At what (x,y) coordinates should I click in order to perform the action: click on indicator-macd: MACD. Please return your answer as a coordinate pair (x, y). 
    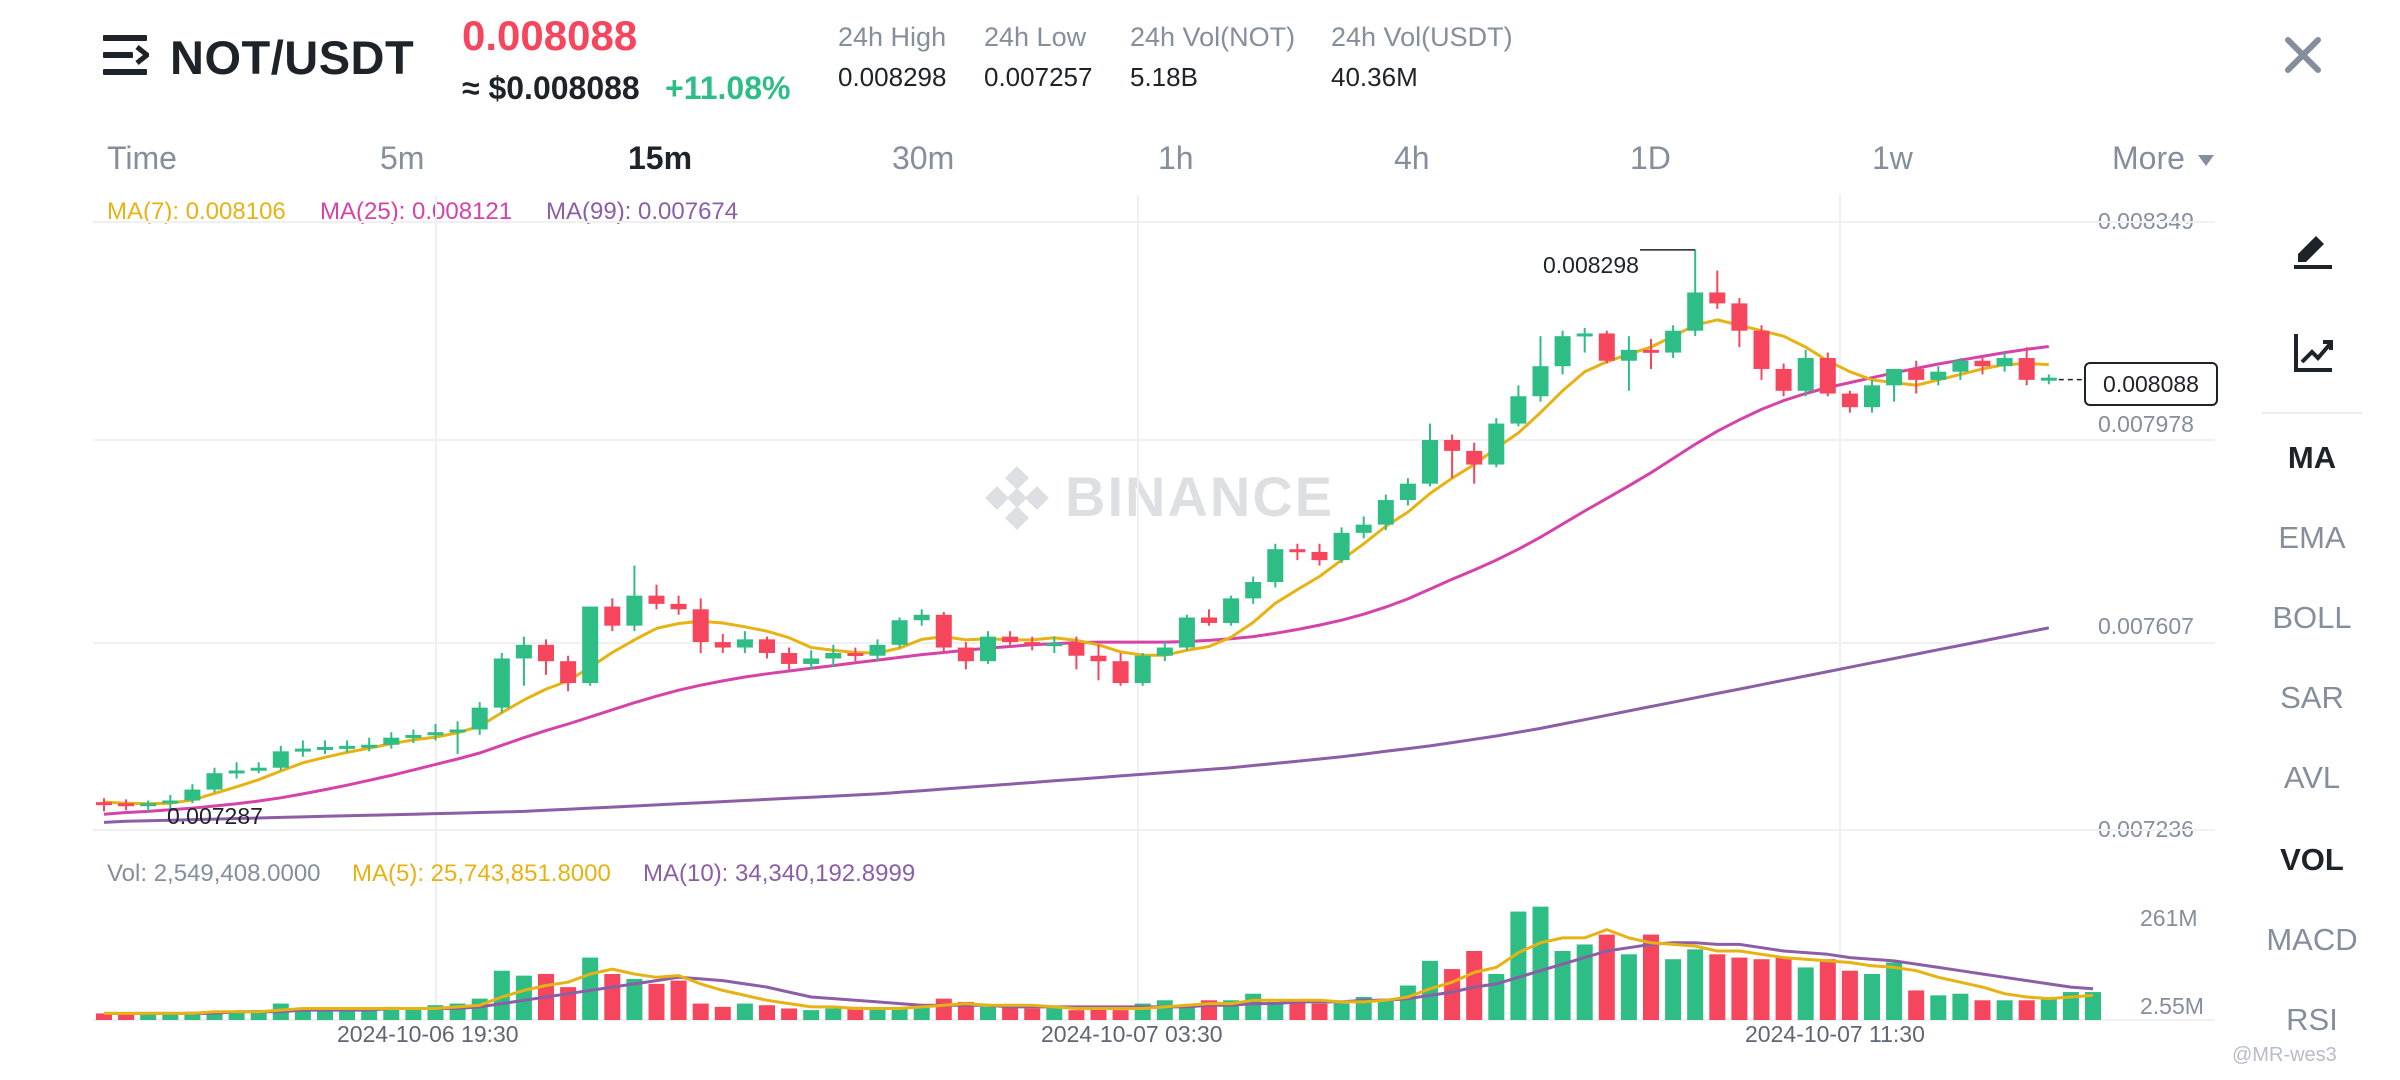
    Looking at the image, I should click on (2312, 939).